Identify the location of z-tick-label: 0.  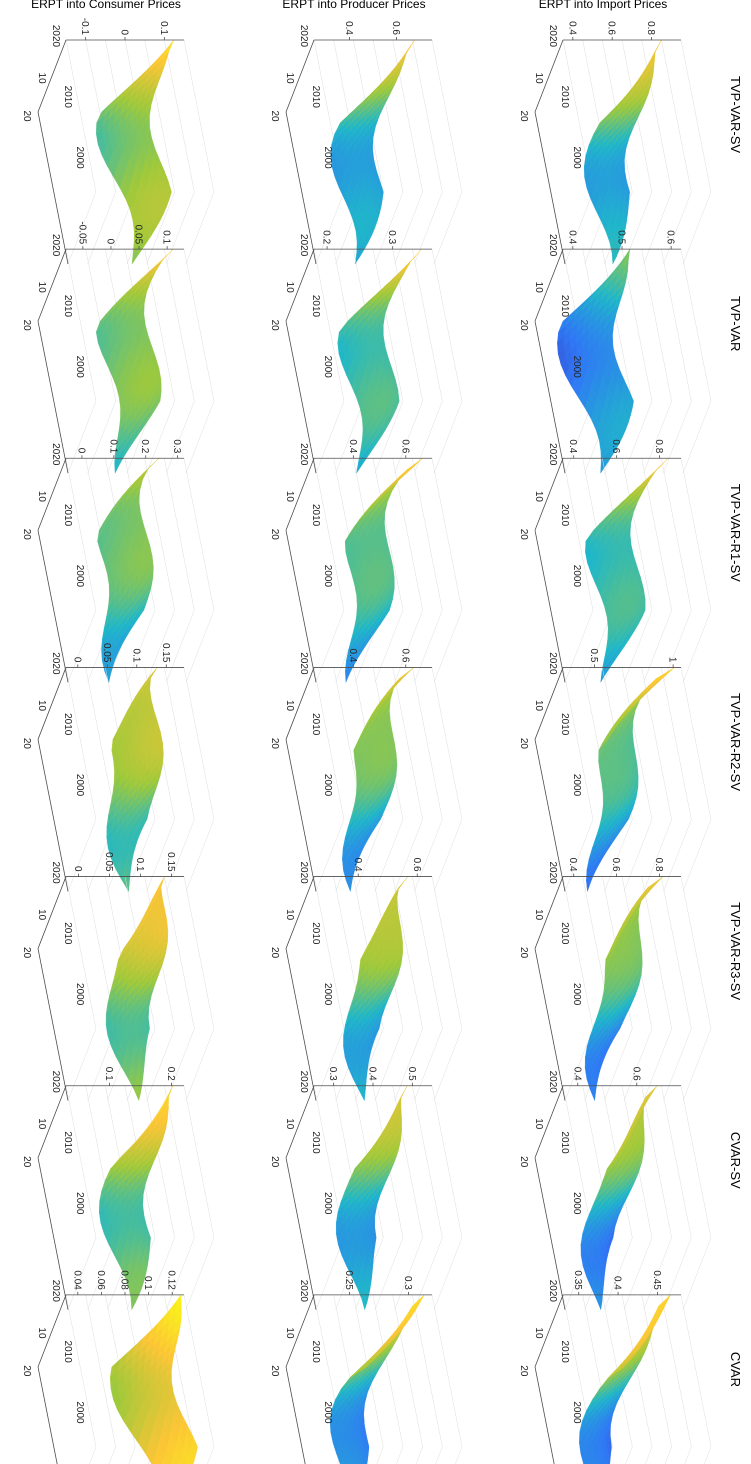
(124, 32).